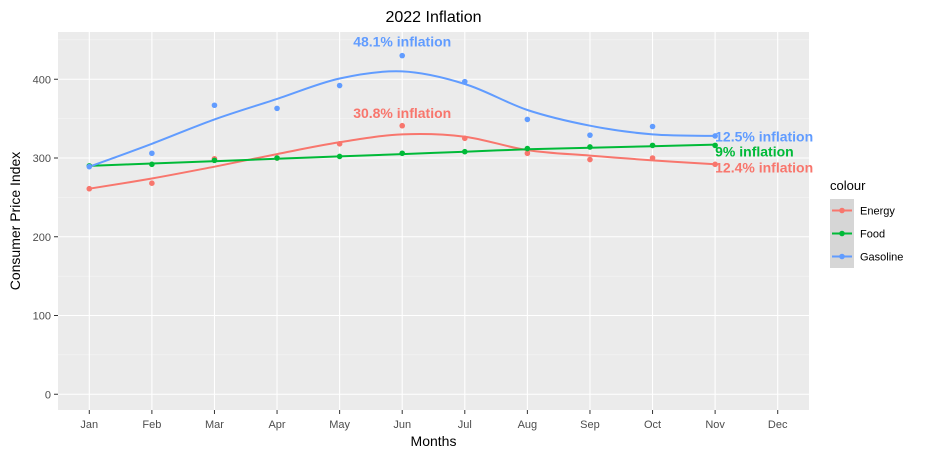 The width and height of the screenshot is (926, 456). I want to click on y-axis-title: Consumer Price Index, so click(15, 221).